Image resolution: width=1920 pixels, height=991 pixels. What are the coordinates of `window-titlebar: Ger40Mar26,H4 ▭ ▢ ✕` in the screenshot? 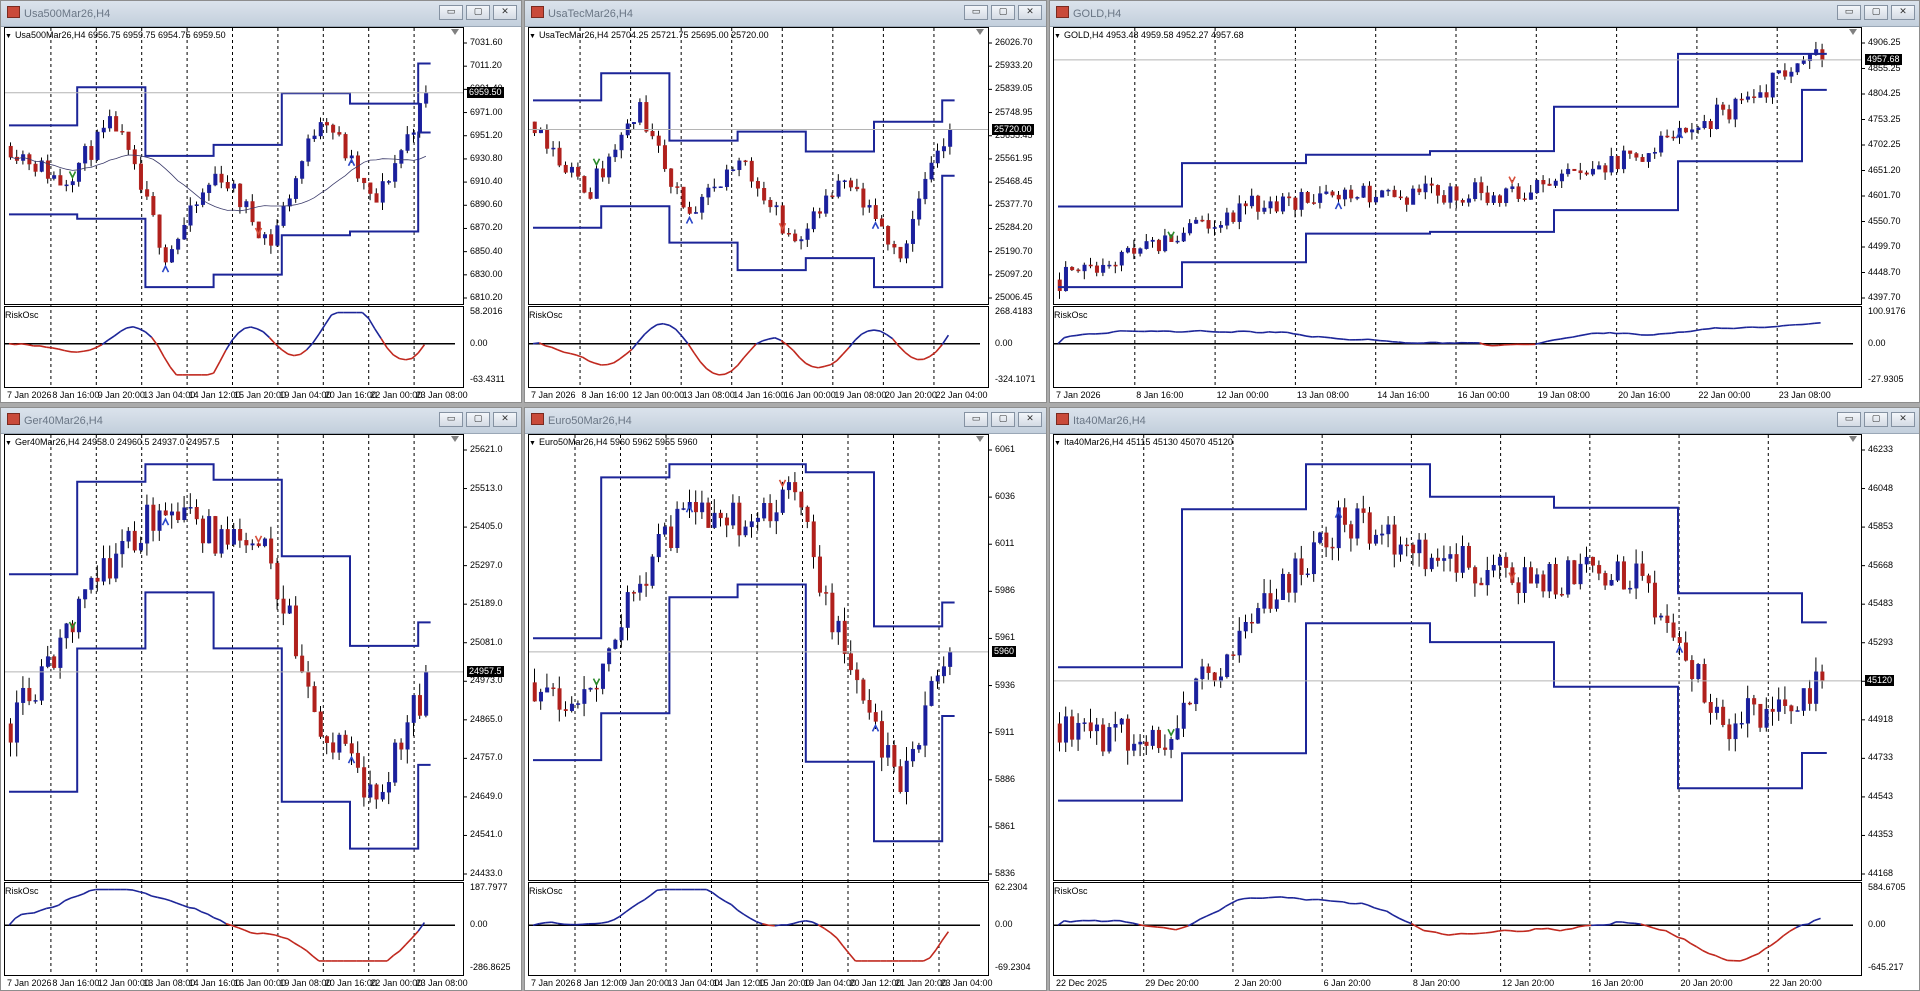 It's located at (261, 421).